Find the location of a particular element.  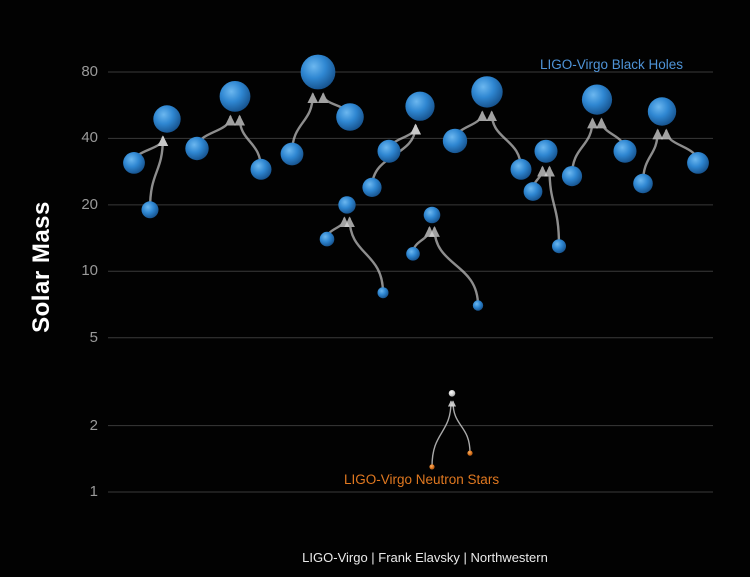

black-holes-legend-label: LIGO-Virgo Black Holes is located at coordinates (612, 64).